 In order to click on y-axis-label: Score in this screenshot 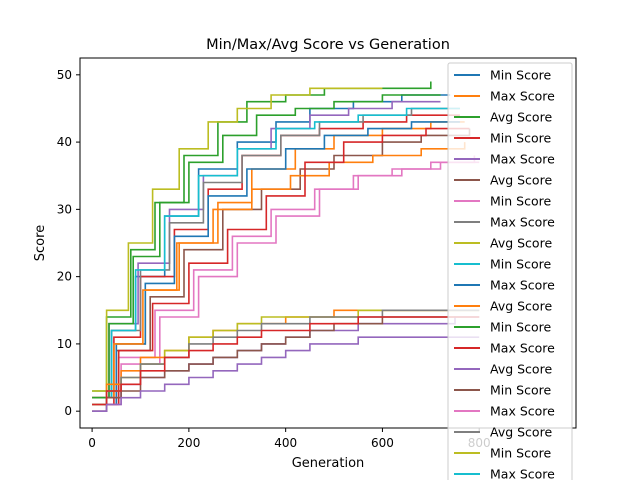, I will do `click(40, 243)`.